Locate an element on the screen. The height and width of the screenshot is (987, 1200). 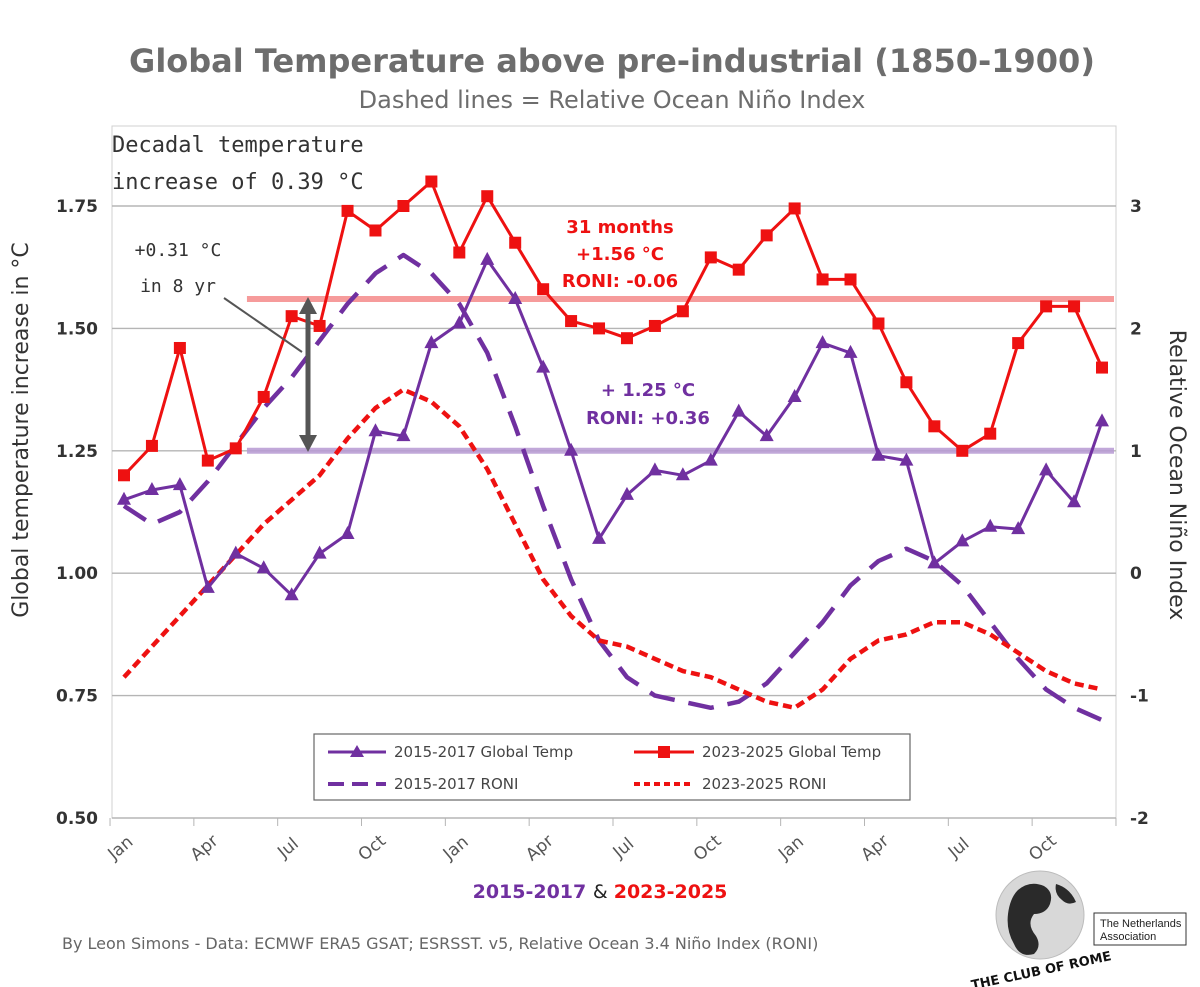
y2-tick-label-0: -2 is located at coordinates (1139, 819).